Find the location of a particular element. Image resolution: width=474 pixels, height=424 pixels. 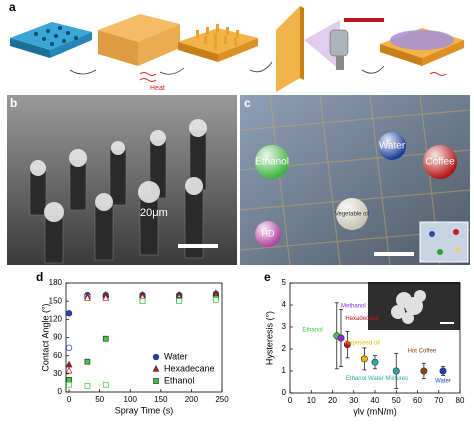

x-tick-label: 10 is located at coordinates (311, 400).